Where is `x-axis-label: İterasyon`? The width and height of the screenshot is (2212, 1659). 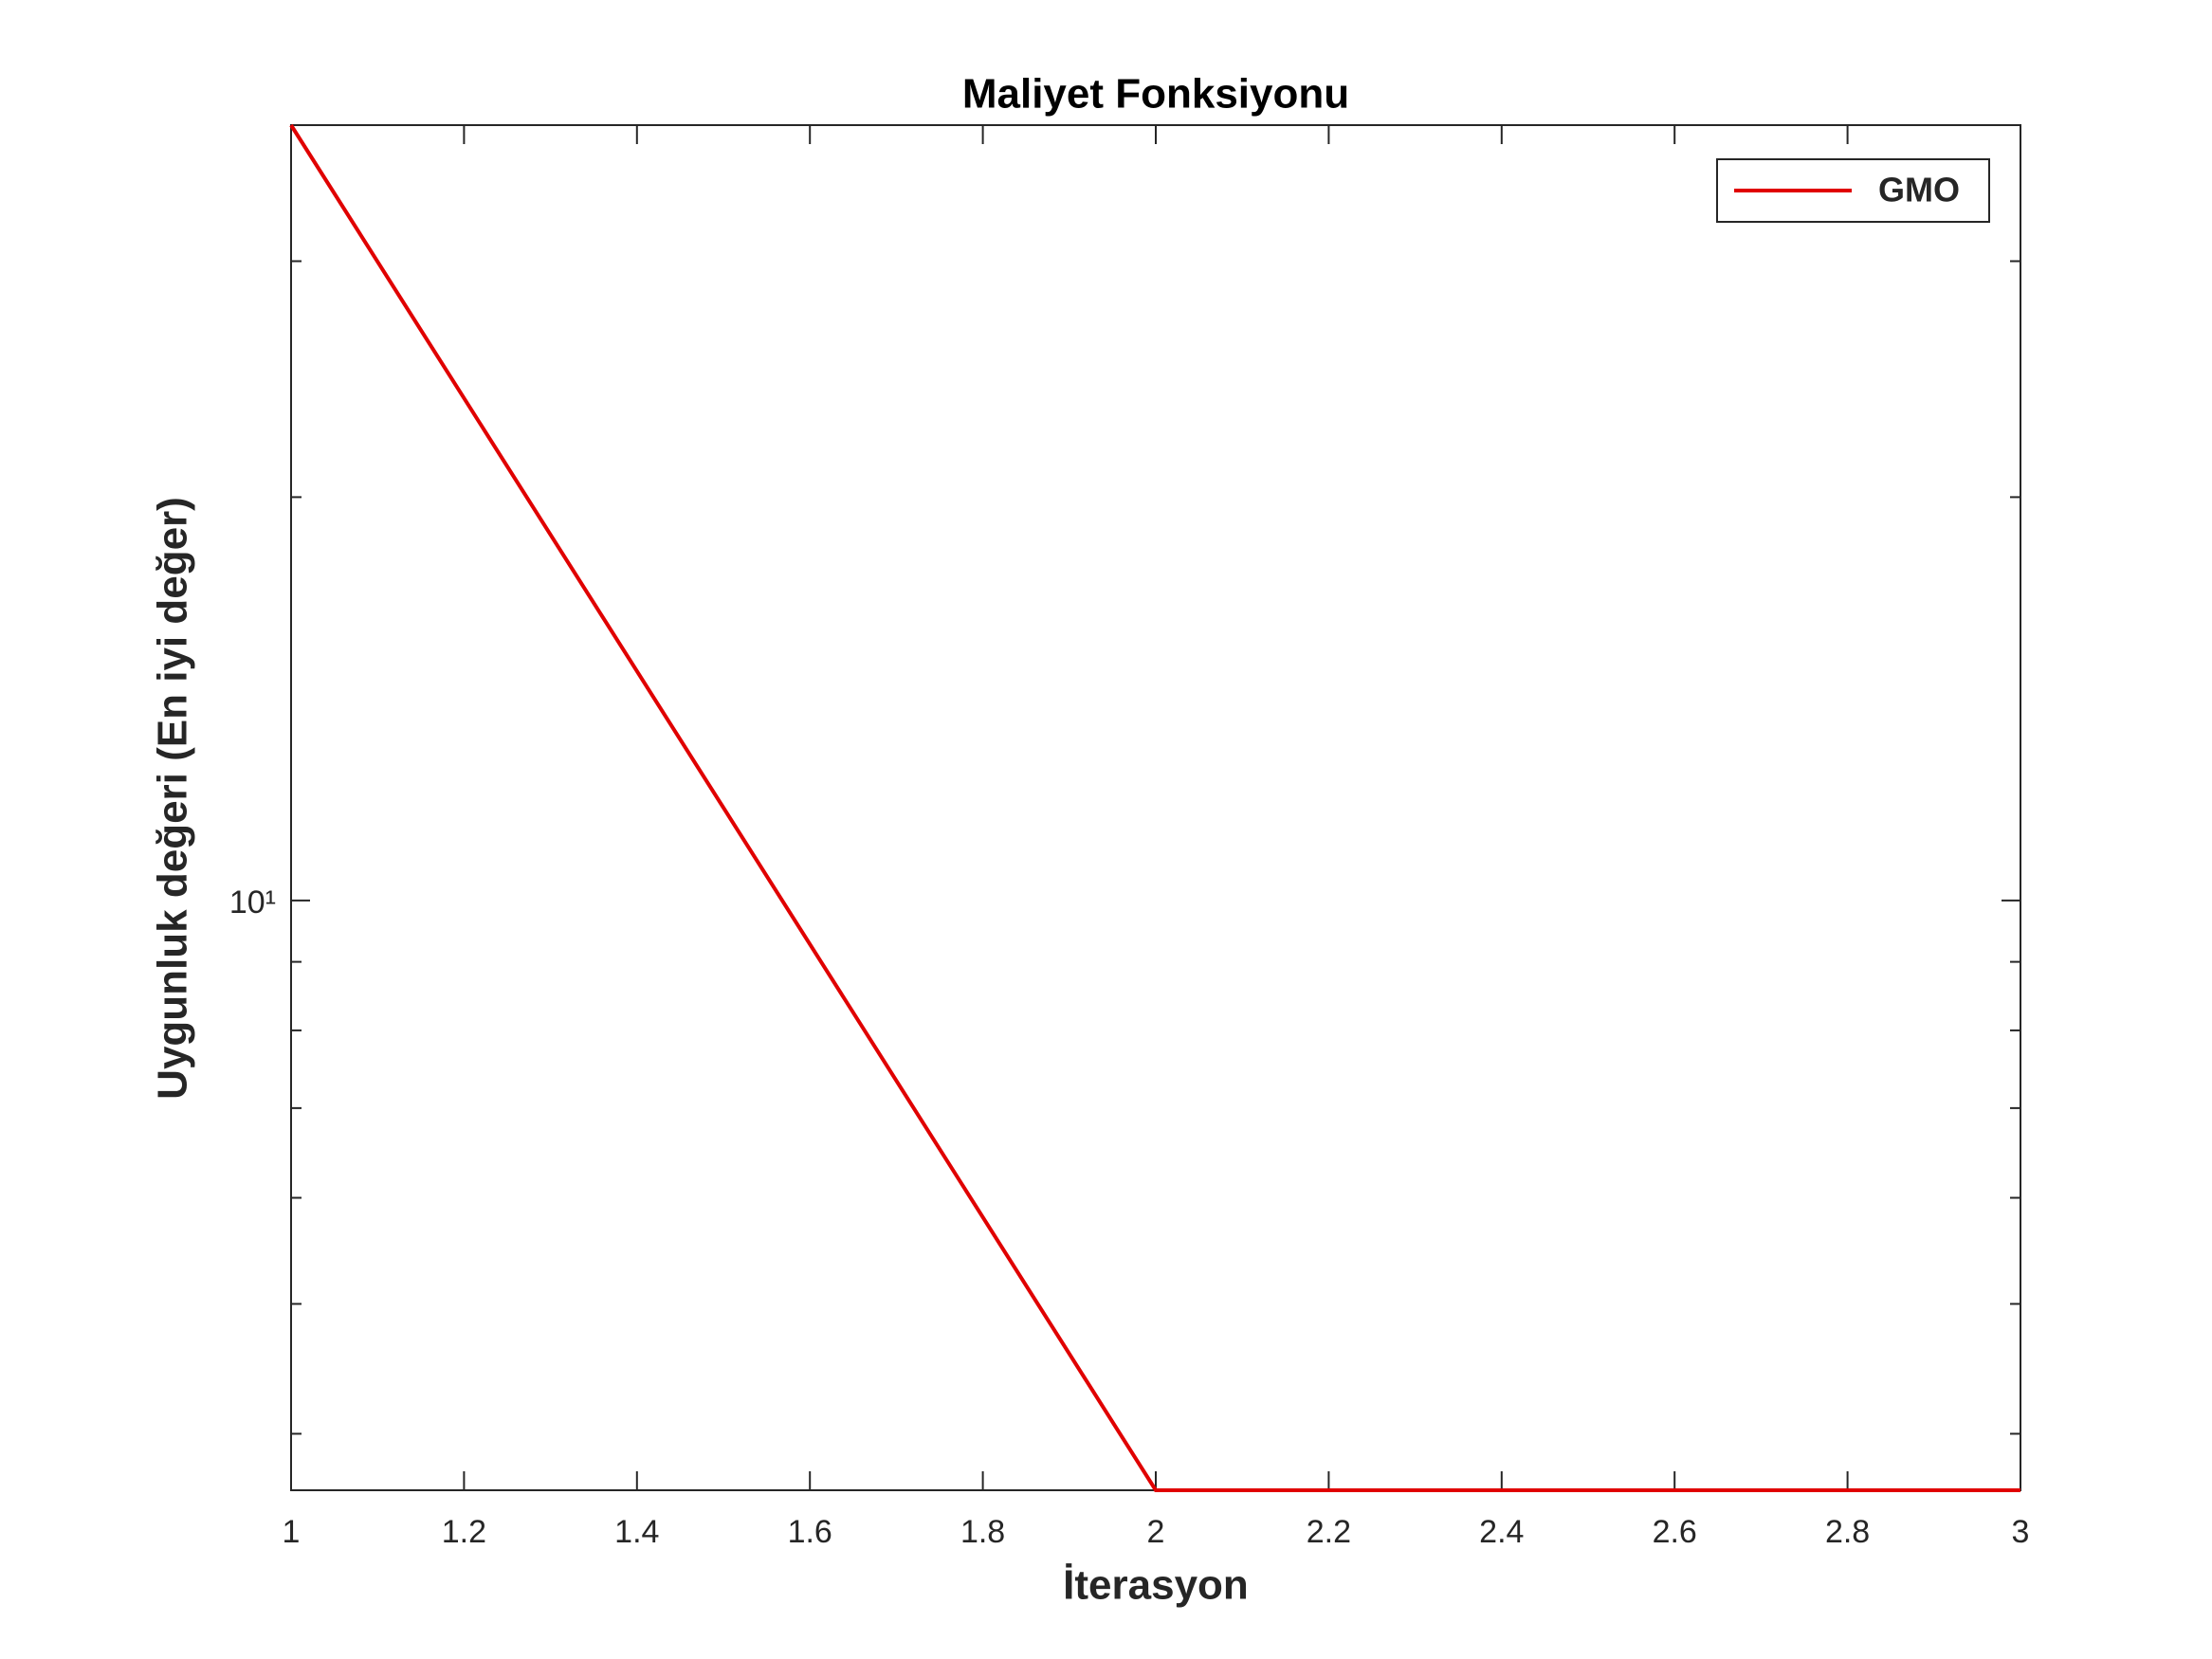 x-axis-label: İterasyon is located at coordinates (1156, 1585).